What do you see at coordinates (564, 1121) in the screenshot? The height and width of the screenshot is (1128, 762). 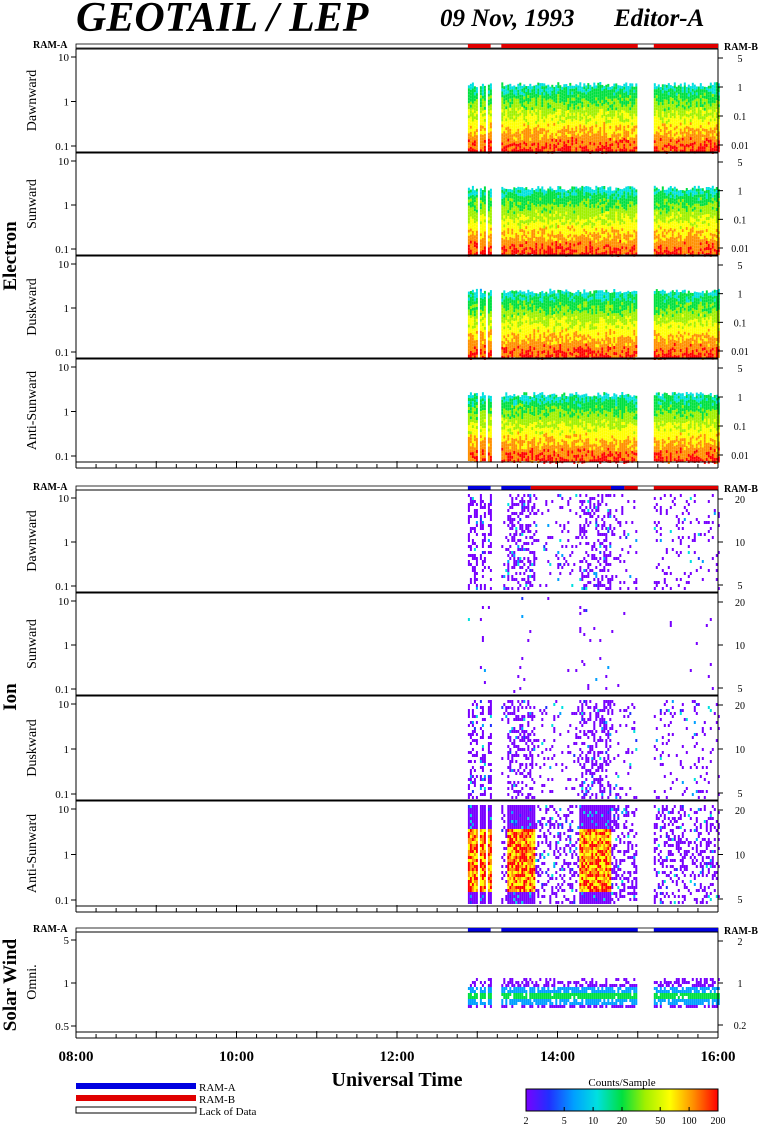 I see `colorbar-tick-label: 5` at bounding box center [564, 1121].